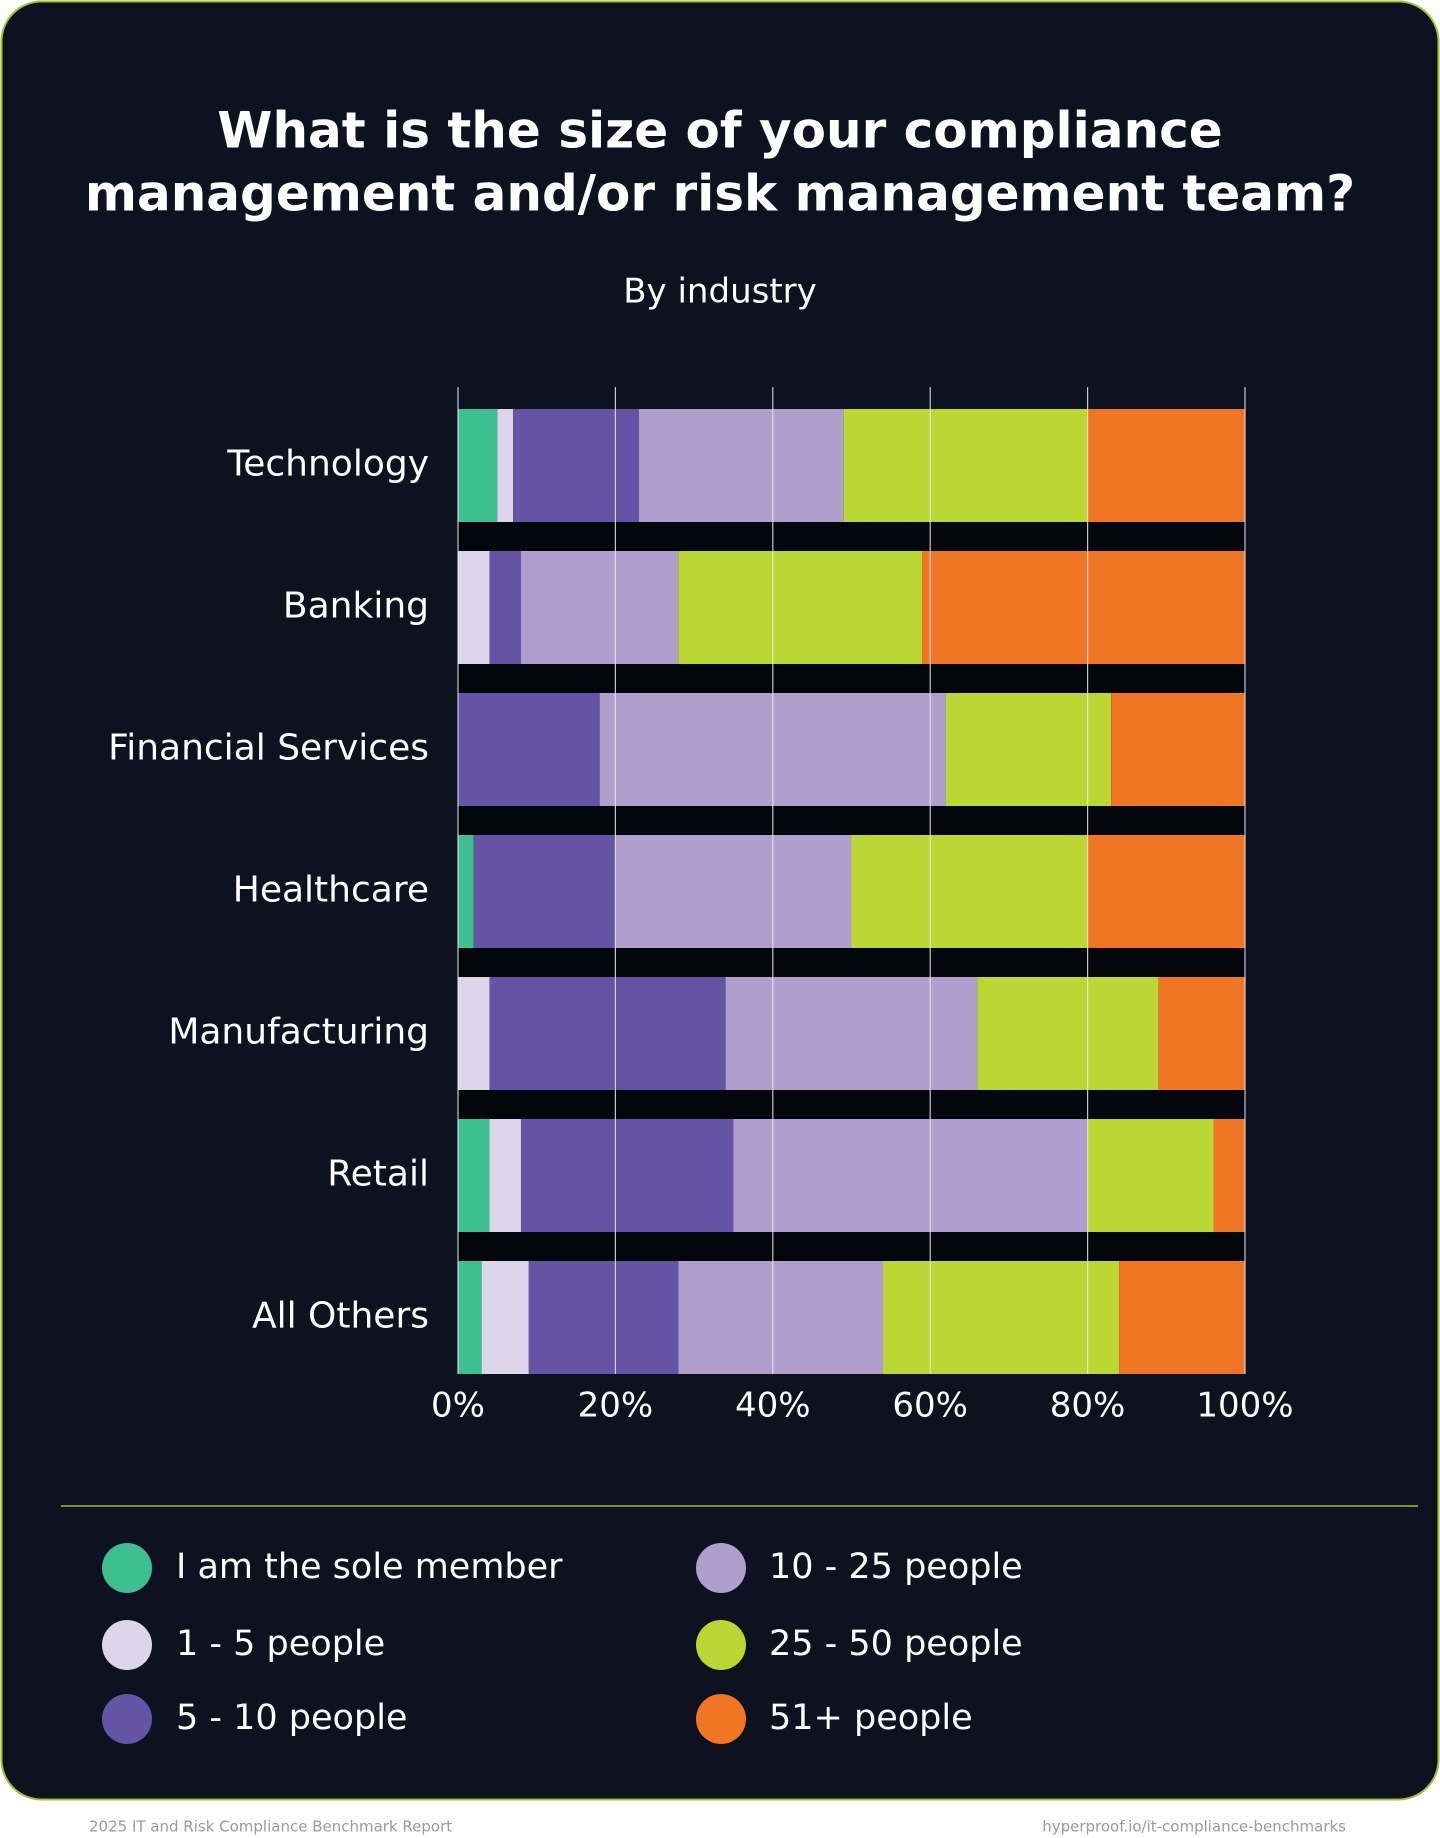 The image size is (1440, 1838). What do you see at coordinates (298, 1032) in the screenshot?
I see `y-tick-label: Manufacturing` at bounding box center [298, 1032].